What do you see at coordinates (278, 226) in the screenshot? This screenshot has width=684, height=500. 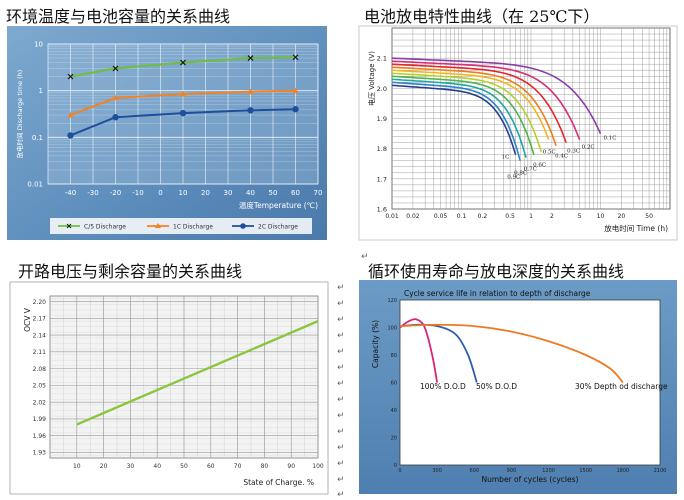 I see `chart1-legend-label: 2C Discharge` at bounding box center [278, 226].